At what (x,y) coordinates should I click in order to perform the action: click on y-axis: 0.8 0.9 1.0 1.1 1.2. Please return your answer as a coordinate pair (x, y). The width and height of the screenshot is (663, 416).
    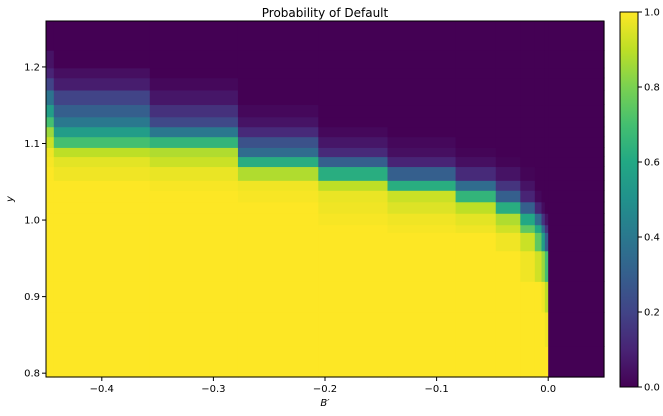
    Looking at the image, I should click on (35, 221).